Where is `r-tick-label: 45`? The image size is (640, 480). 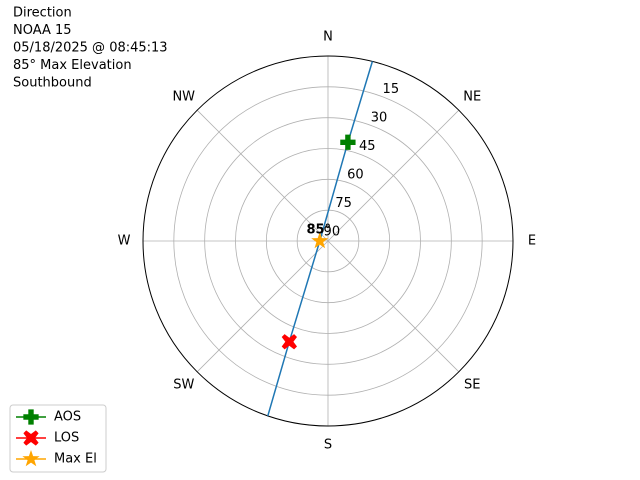
r-tick-label: 45 is located at coordinates (367, 146).